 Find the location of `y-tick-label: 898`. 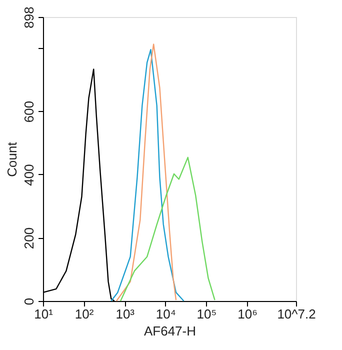

y-tick-label: 898 is located at coordinates (29, 17).